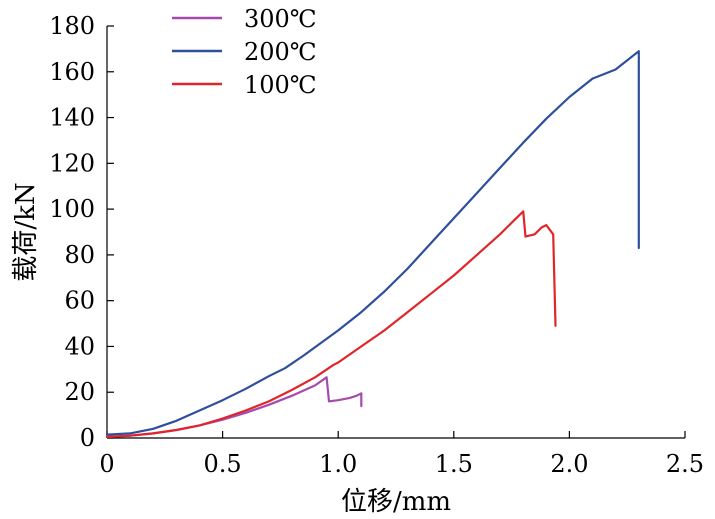  Describe the element at coordinates (81, 232) in the screenshot. I see `y-ticks: 0 20 40 60 80 100 120 140 160 180` at that location.